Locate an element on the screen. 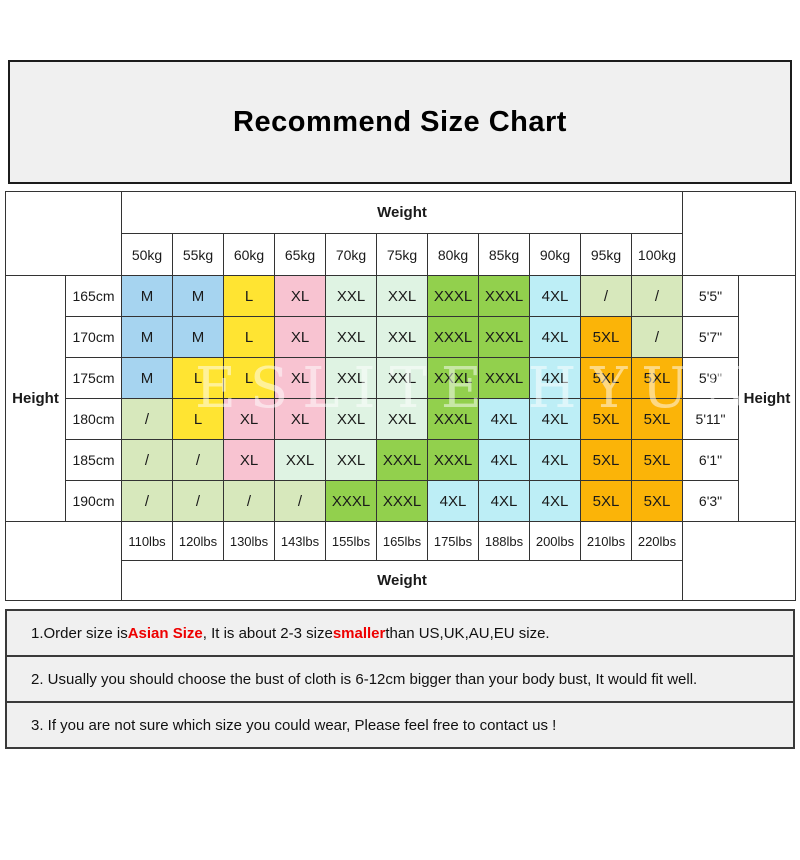  ft-label-cell: 6'3" is located at coordinates (711, 501).